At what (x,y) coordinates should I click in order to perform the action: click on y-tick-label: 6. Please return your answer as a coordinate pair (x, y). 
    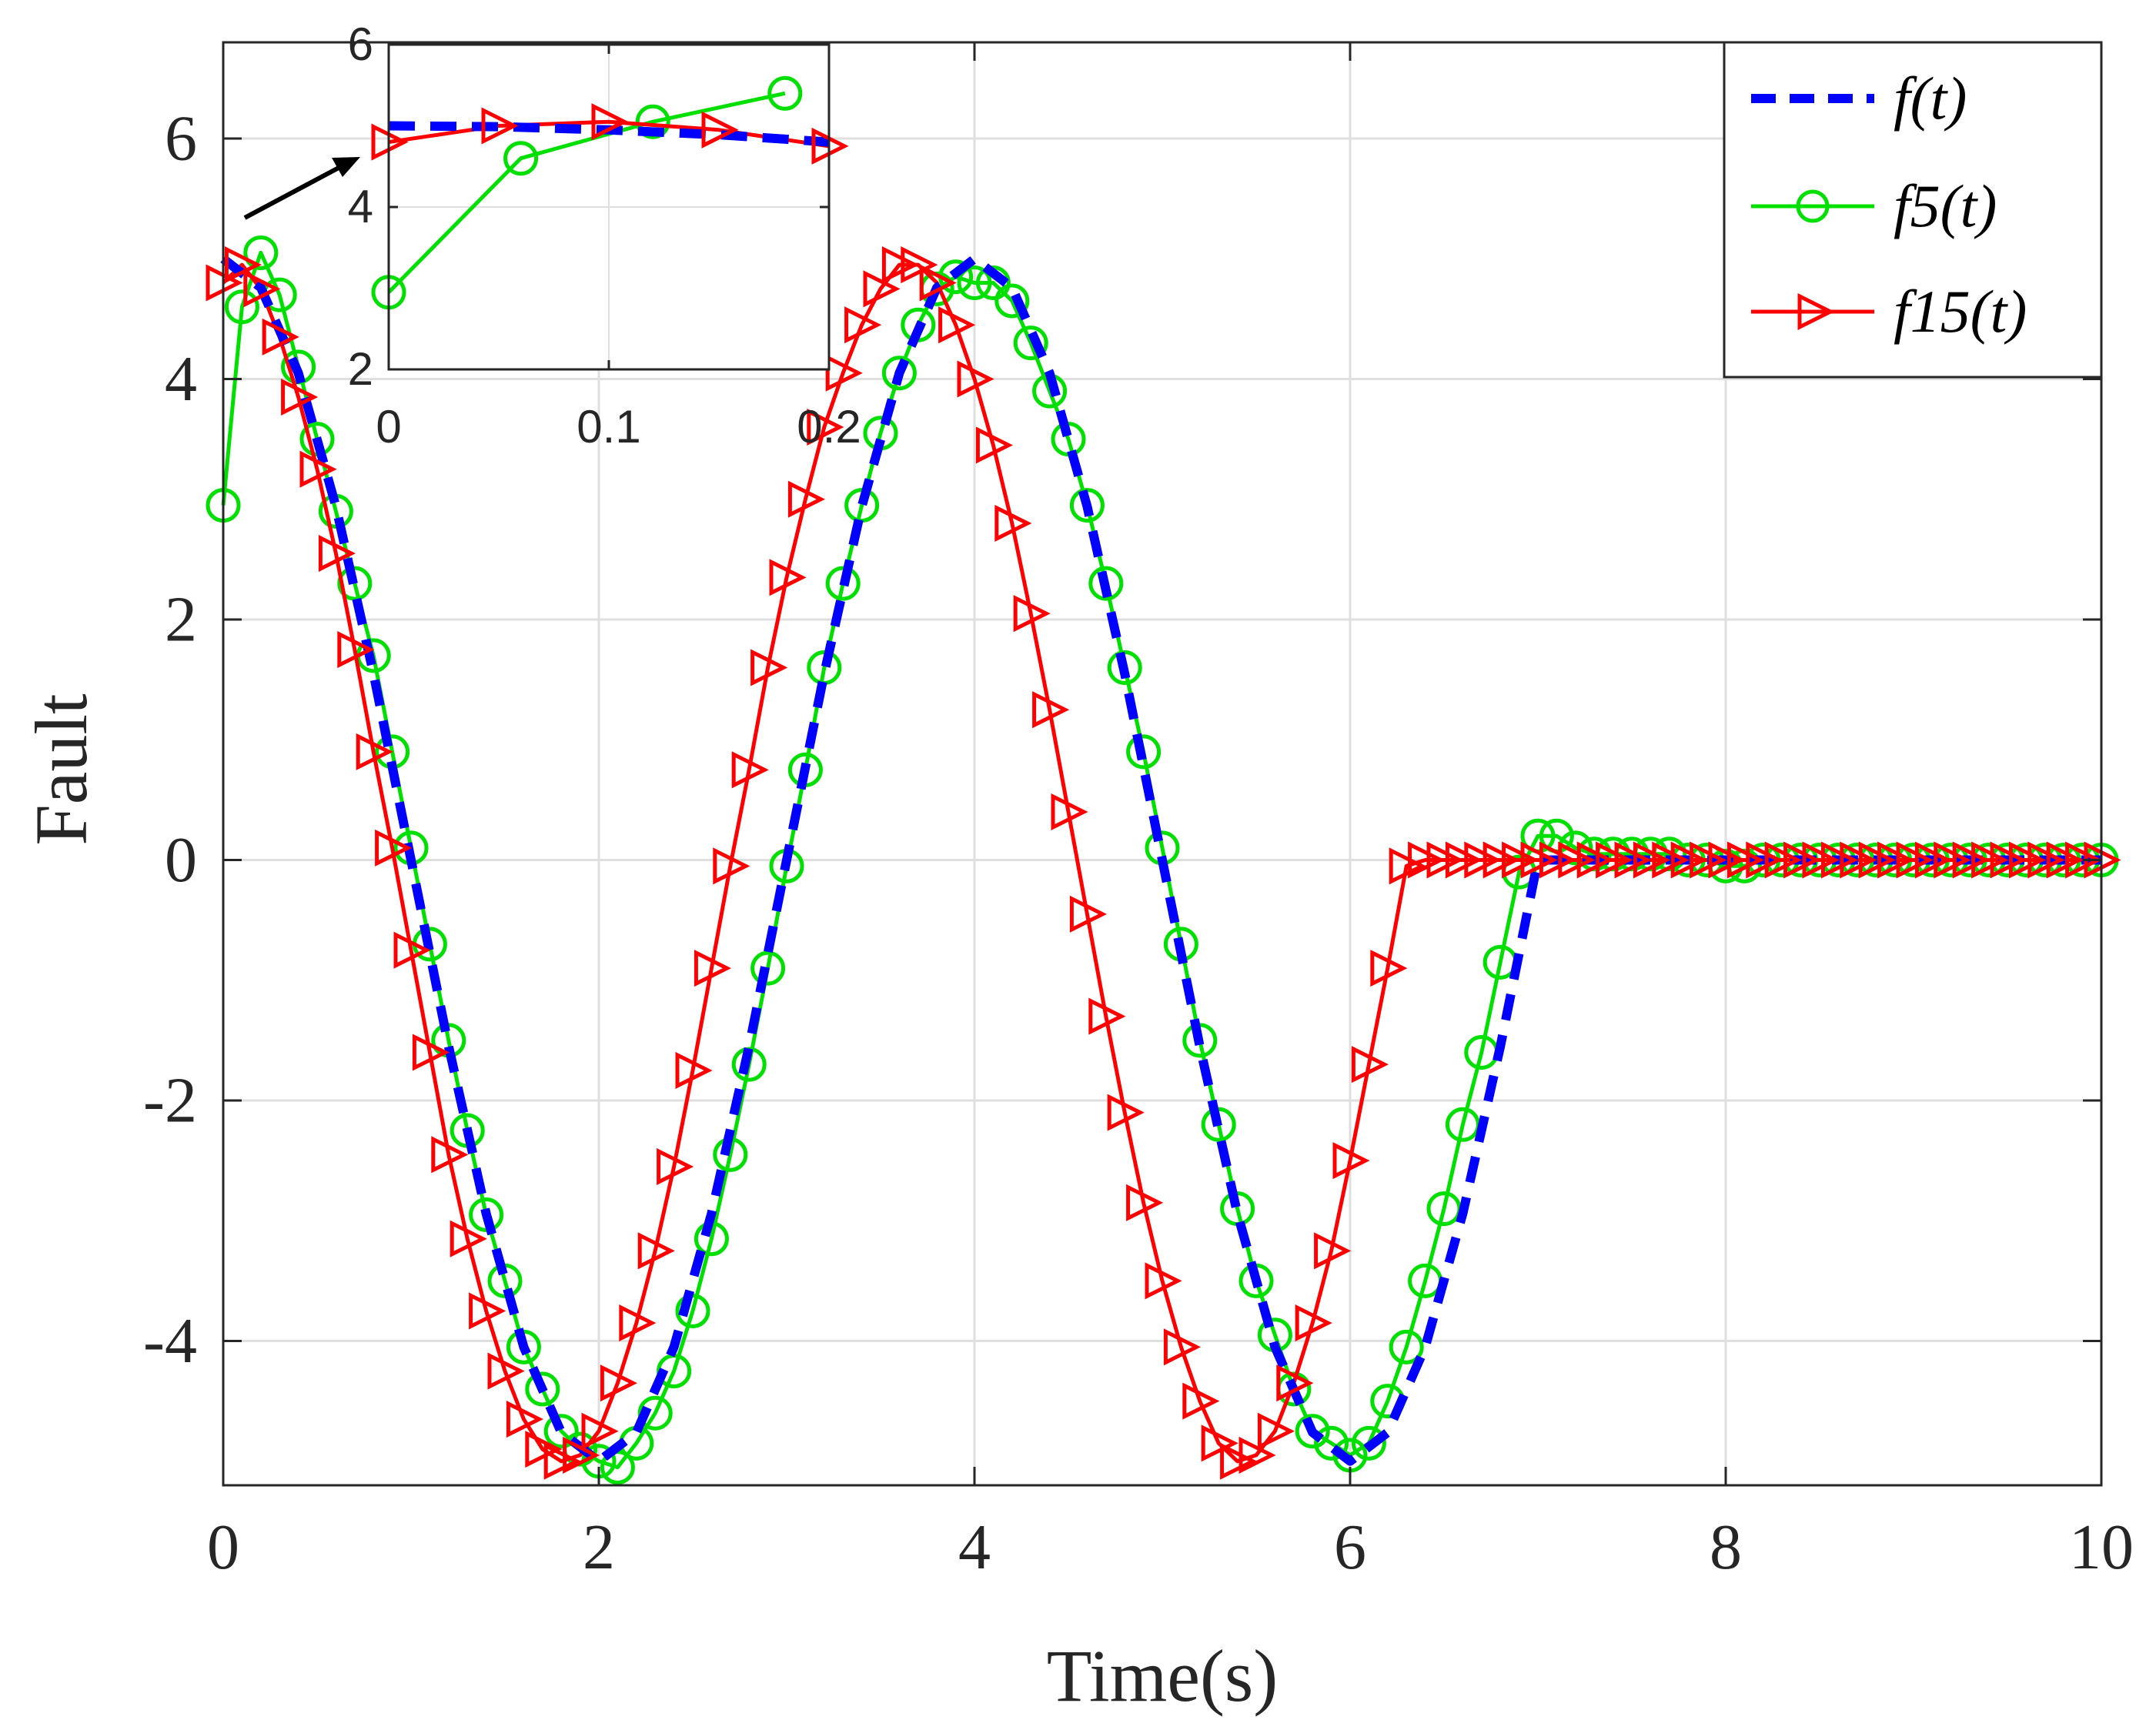
    Looking at the image, I should click on (361, 44).